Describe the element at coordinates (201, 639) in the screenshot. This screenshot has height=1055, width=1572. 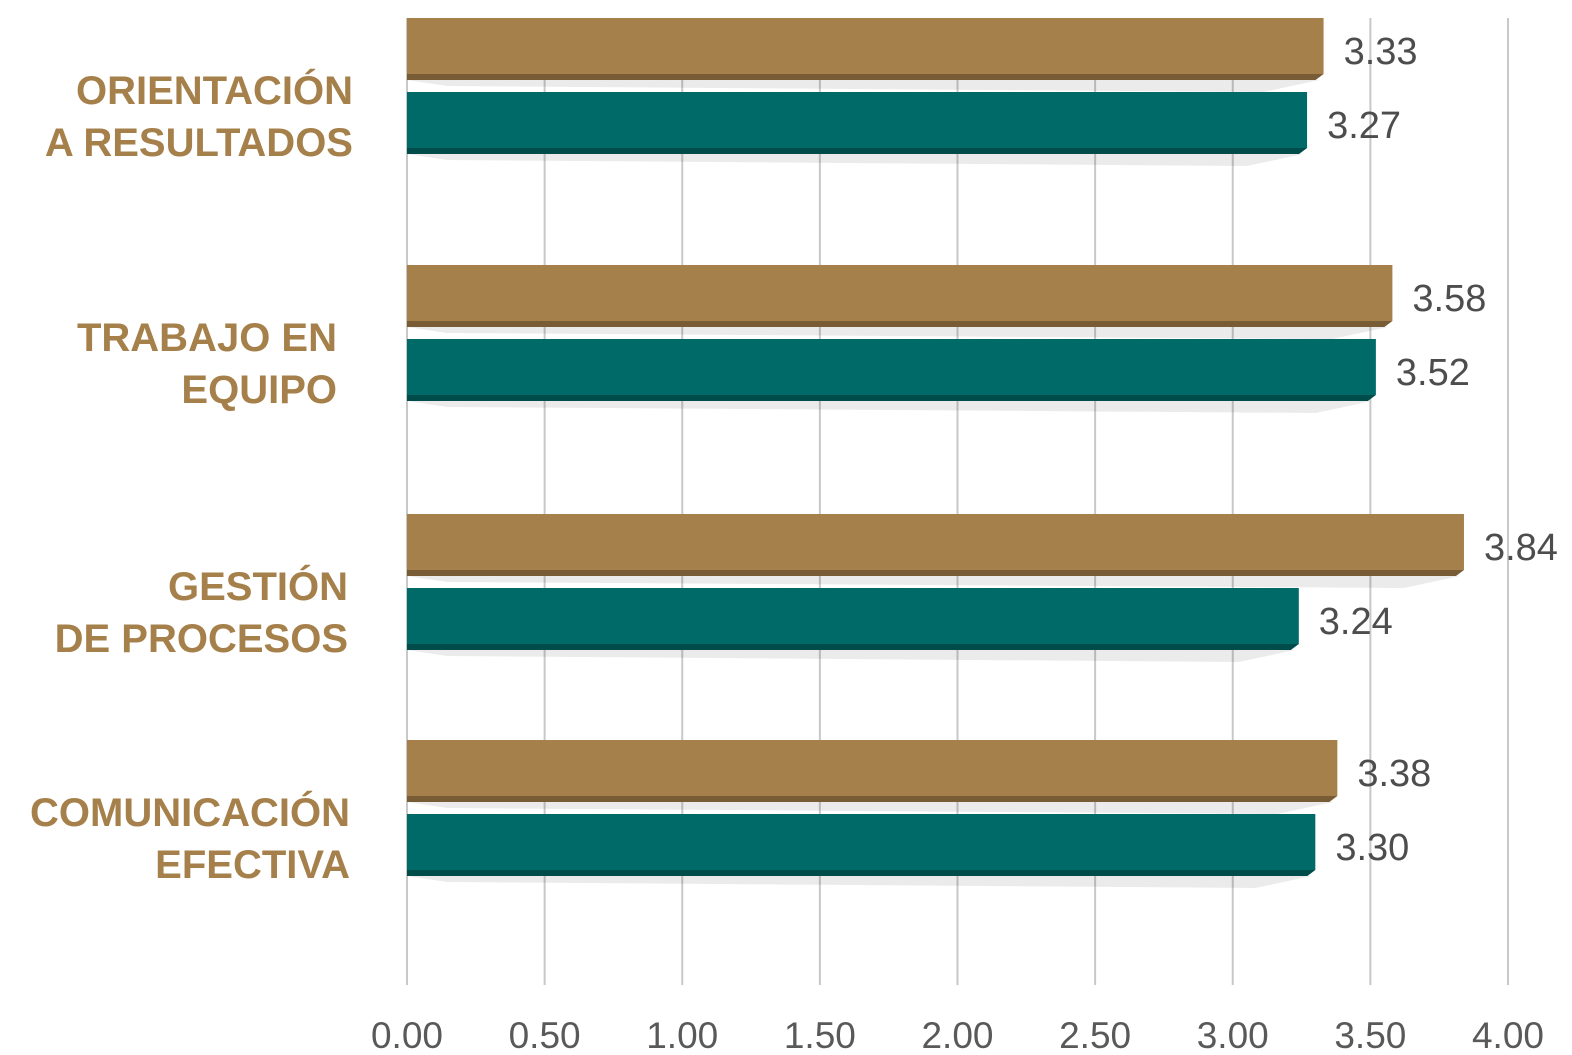
I see `category-label: DE PROCESOS` at that location.